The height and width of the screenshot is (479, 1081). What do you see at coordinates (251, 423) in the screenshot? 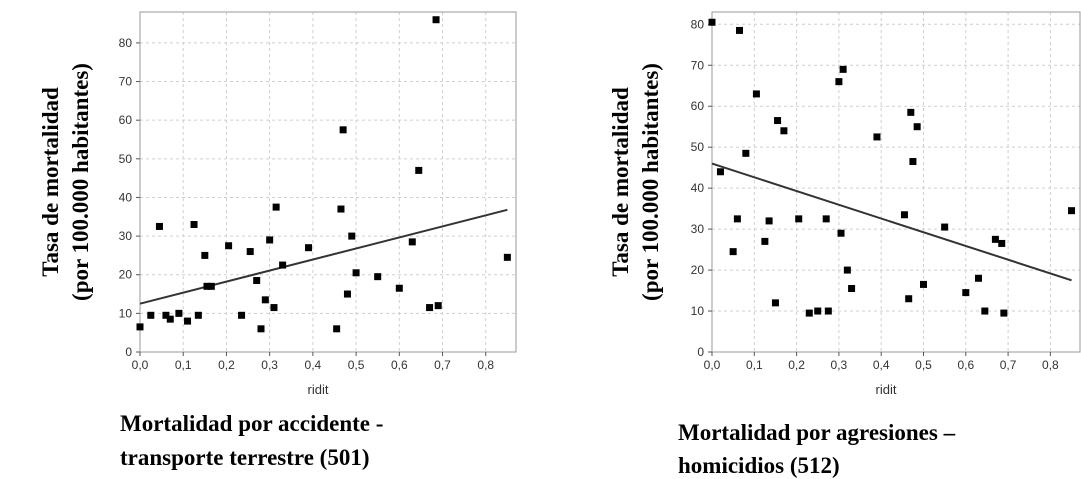
I see `caption-line1: Mortalidad por accidente -` at bounding box center [251, 423].